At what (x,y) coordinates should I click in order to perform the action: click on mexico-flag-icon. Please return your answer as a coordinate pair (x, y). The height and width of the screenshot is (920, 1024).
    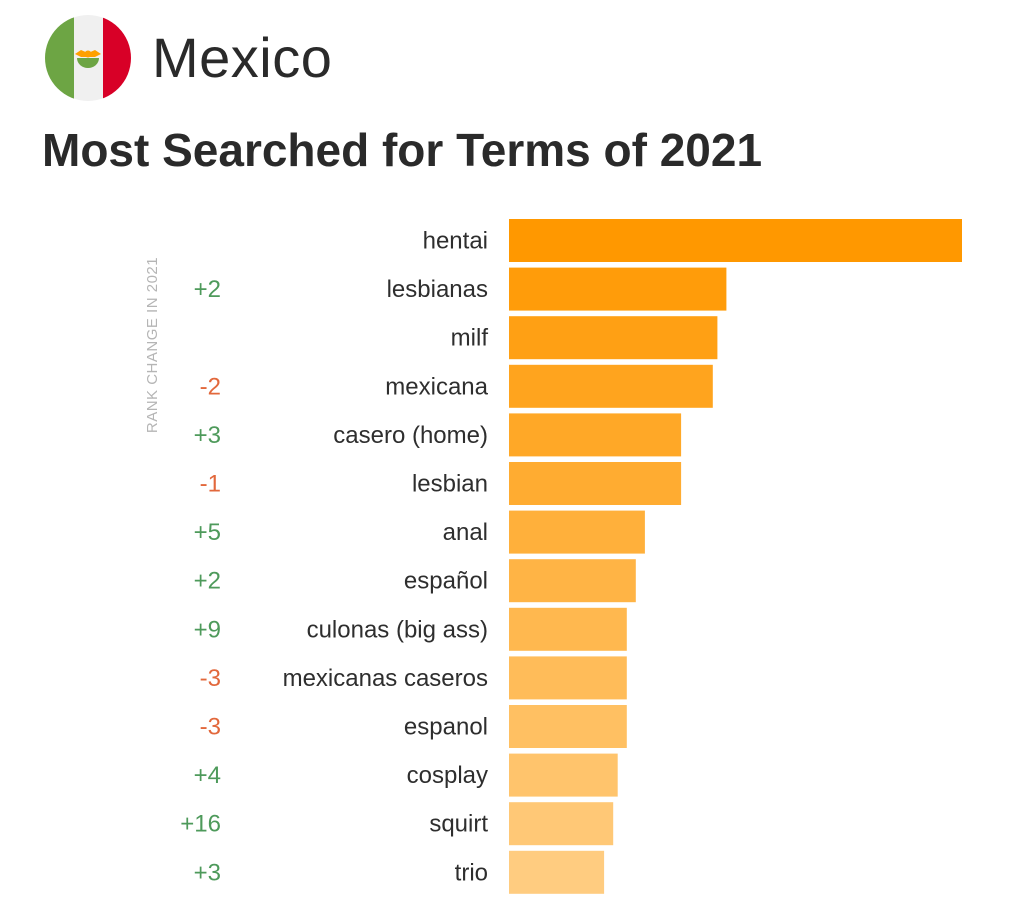
    Looking at the image, I should click on (88, 58).